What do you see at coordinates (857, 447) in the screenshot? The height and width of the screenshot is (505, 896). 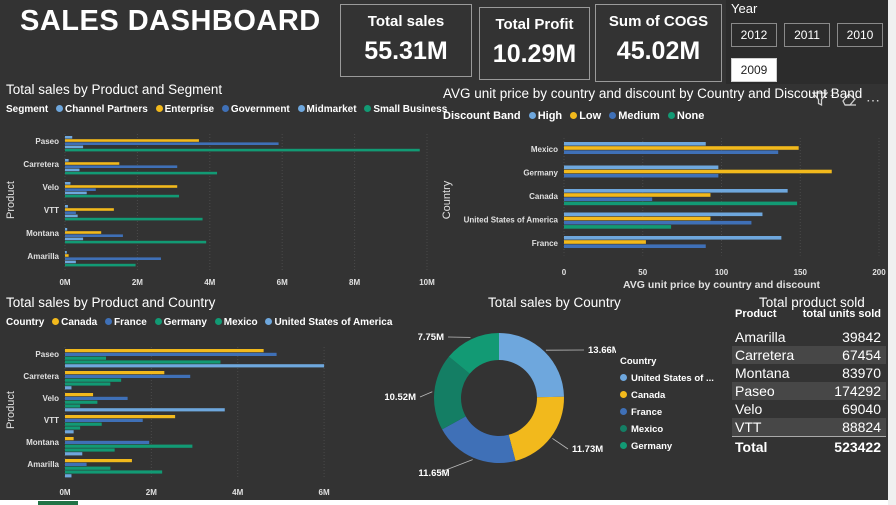 I see `total-value: 523422` at bounding box center [857, 447].